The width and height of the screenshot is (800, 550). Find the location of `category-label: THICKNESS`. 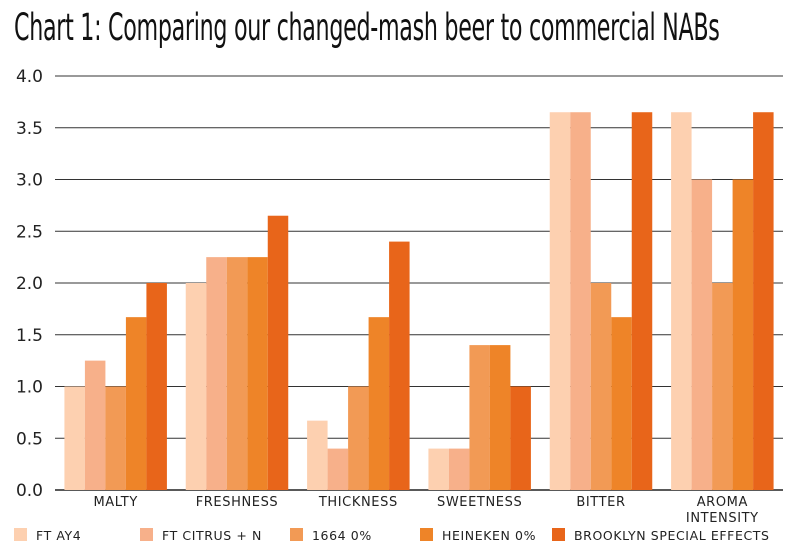

category-label: THICKNESS is located at coordinates (358, 502).